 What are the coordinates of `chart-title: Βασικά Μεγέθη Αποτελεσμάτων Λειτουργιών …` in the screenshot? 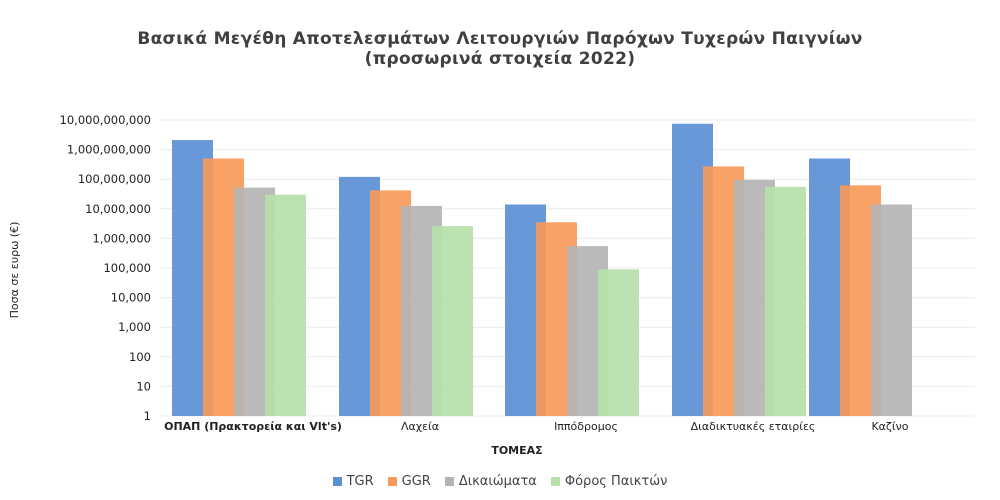 It's located at (500, 39).